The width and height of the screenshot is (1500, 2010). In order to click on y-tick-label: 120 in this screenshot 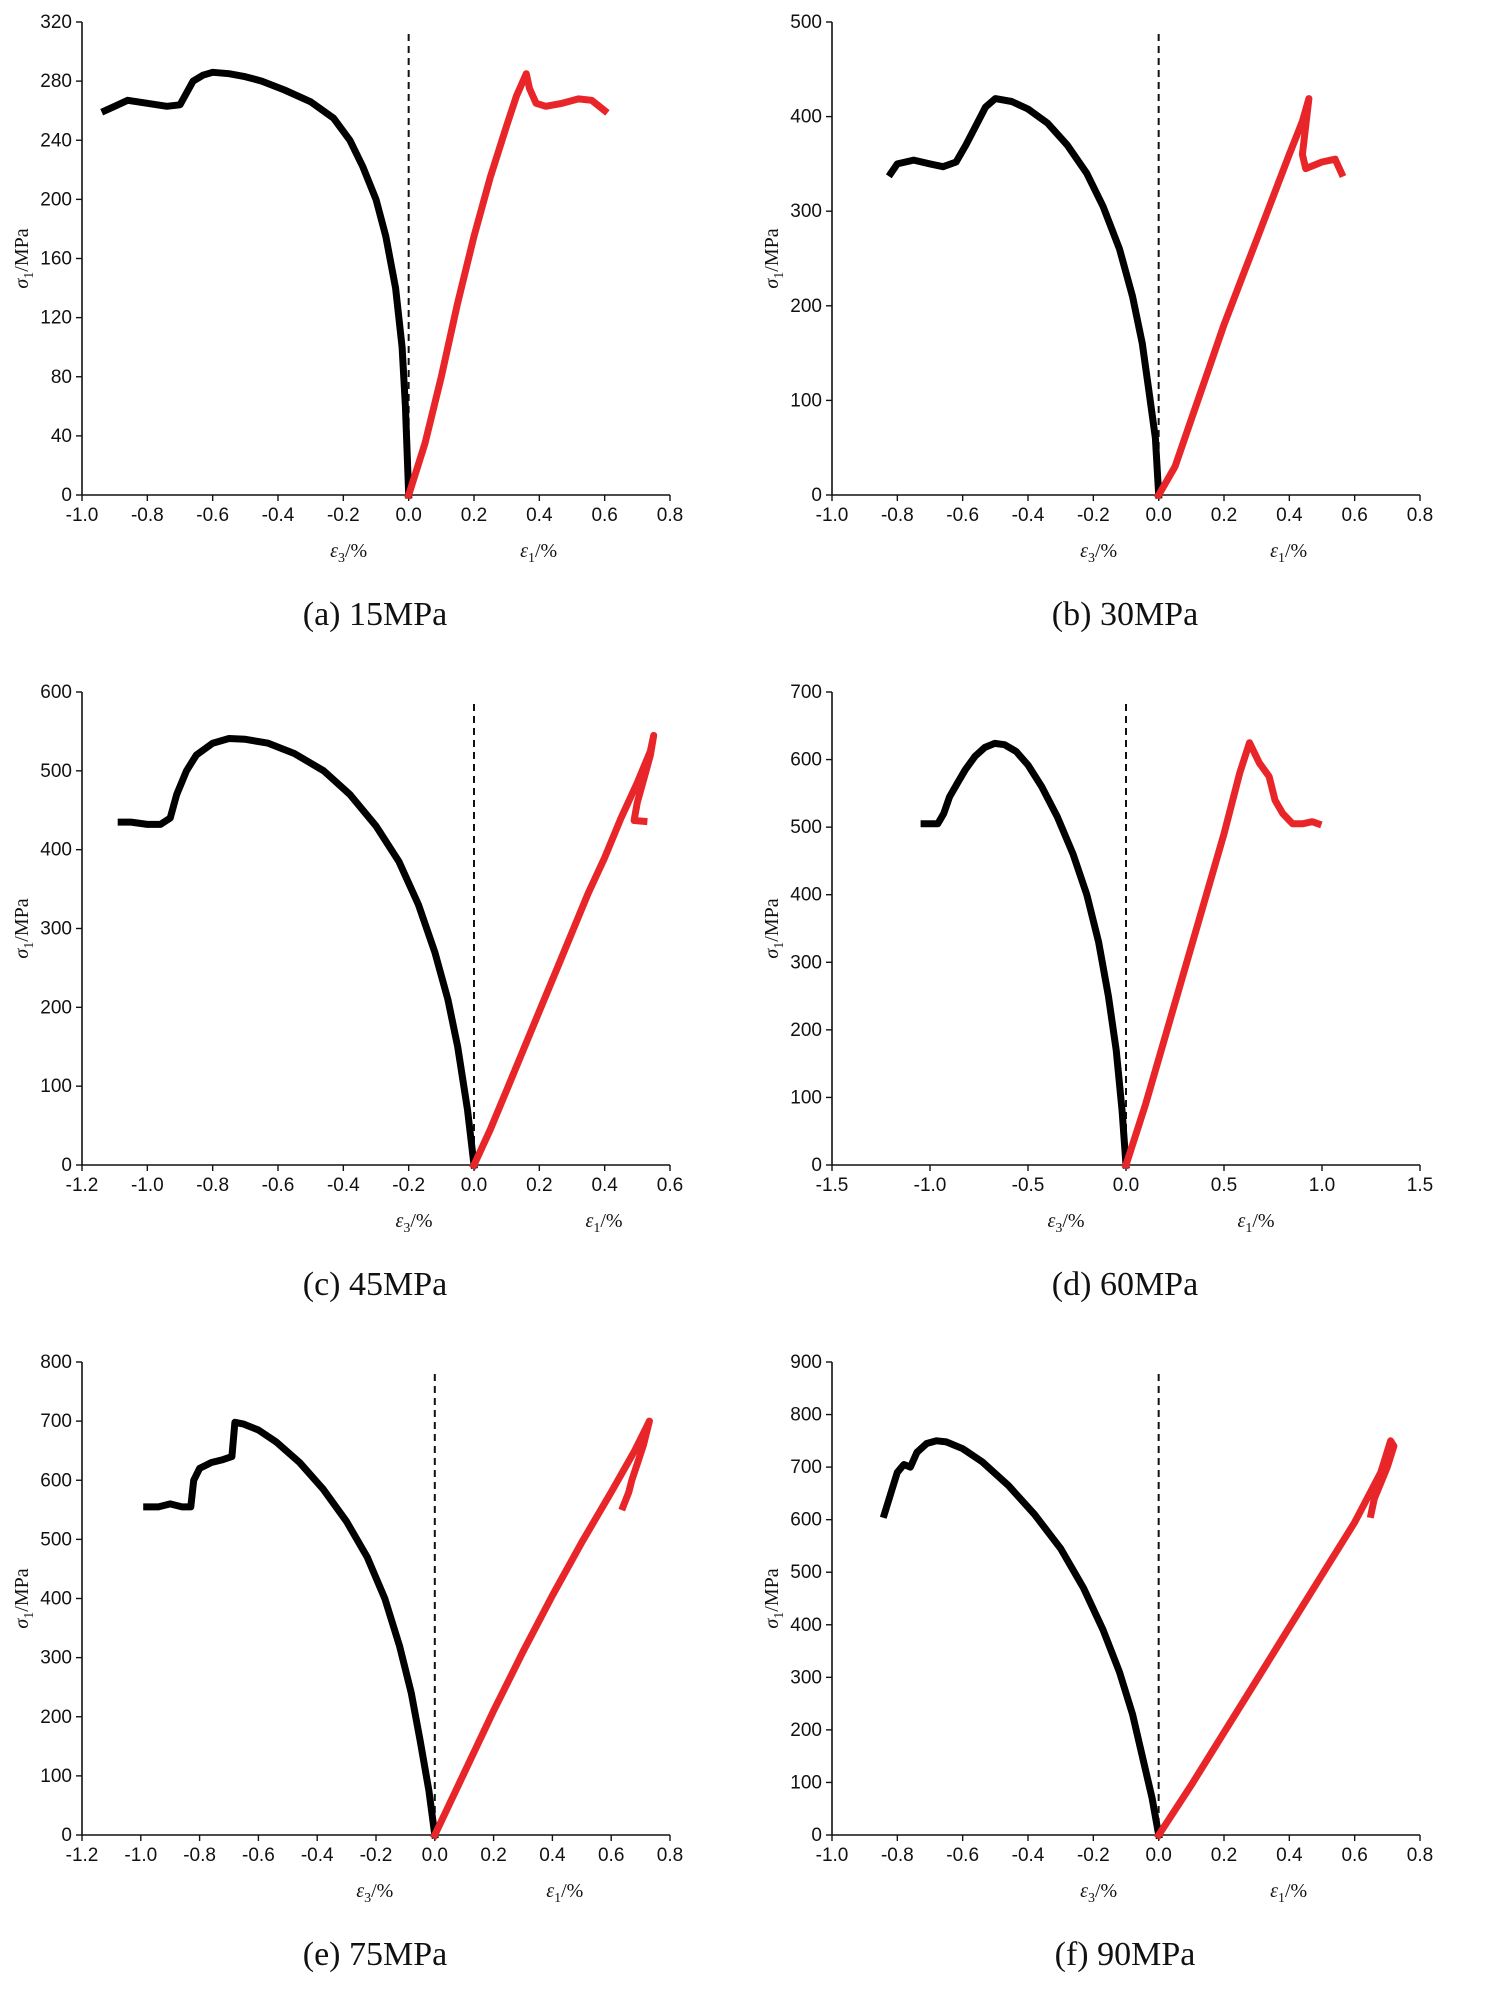, I will do `click(56, 318)`.